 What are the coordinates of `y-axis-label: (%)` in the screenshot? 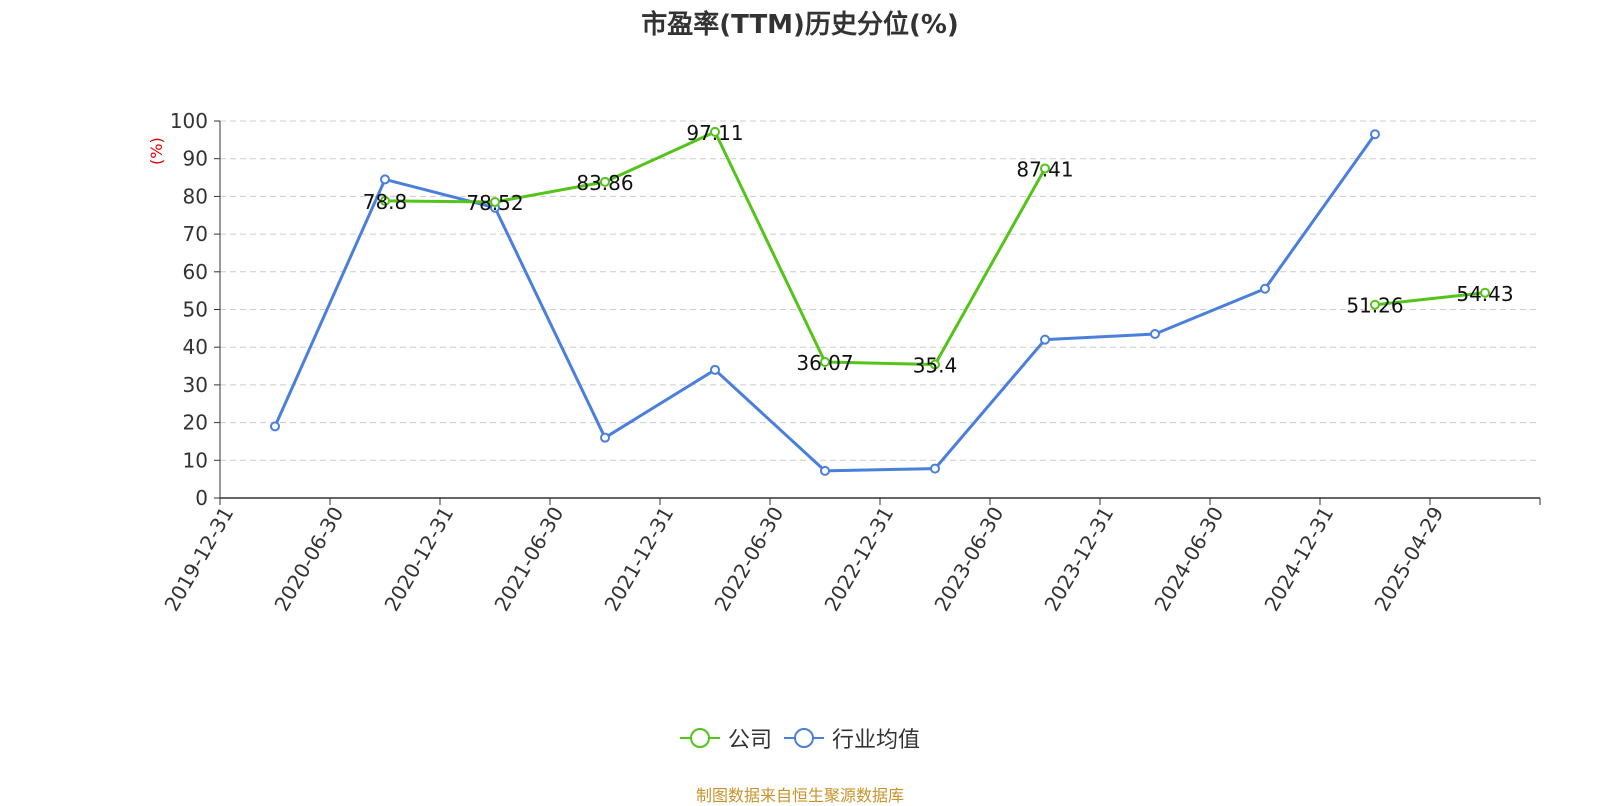 It's located at (156, 151).